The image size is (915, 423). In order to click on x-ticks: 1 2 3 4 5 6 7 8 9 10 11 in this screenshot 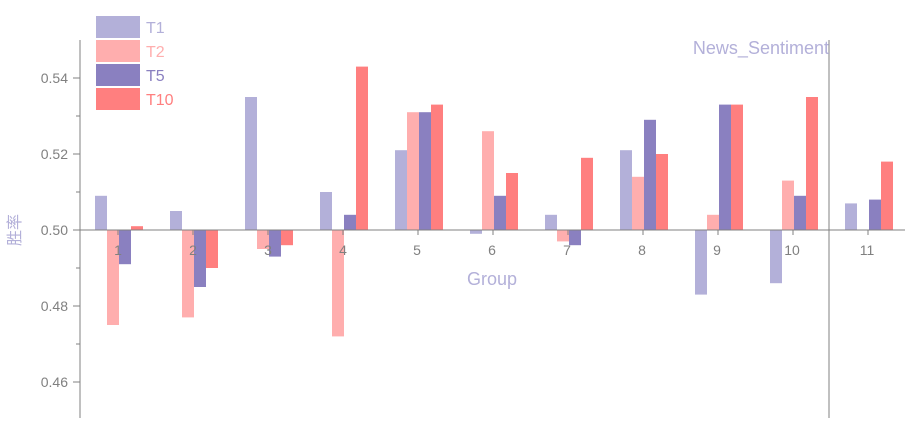, I will do `click(494, 244)`.